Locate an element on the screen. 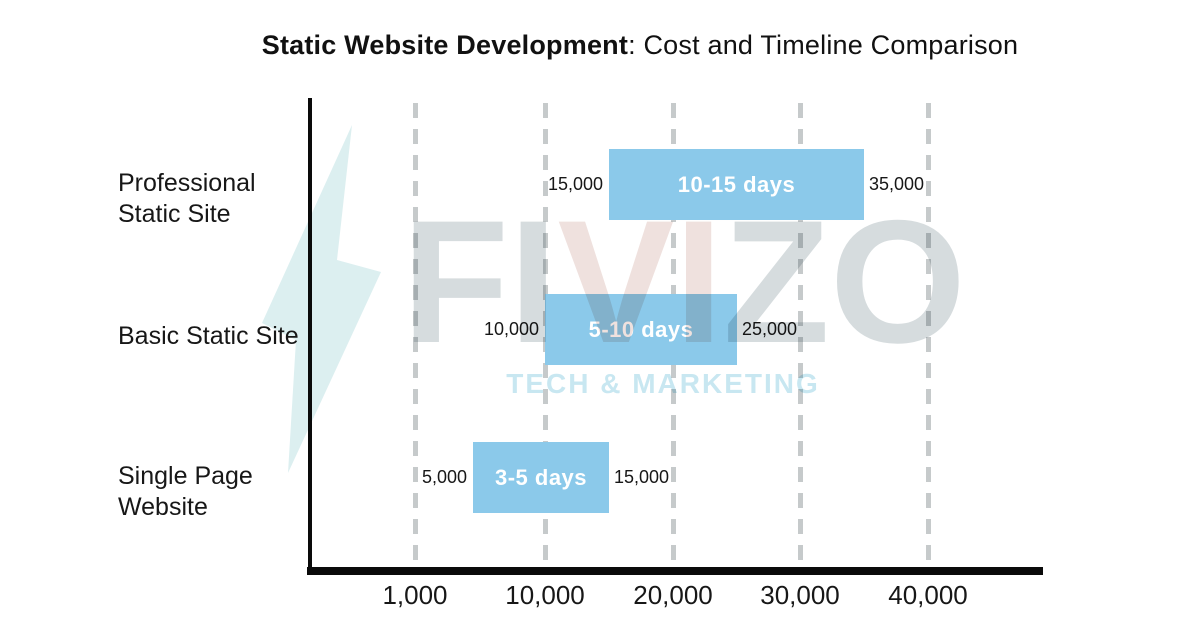 Image resolution: width=1200 pixels, height=630 pixels. cost-max-label: 35,000 is located at coordinates (897, 184).